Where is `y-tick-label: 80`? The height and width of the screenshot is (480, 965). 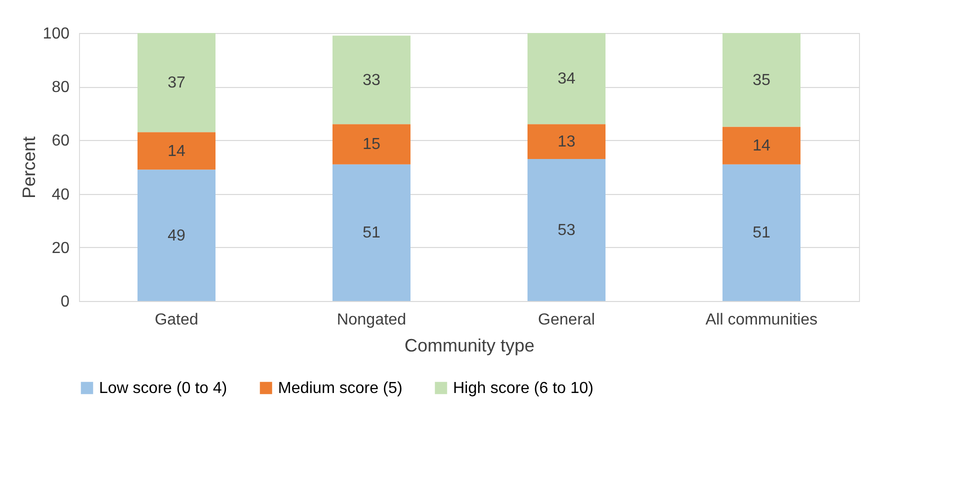 y-tick-label: 80 is located at coordinates (61, 87).